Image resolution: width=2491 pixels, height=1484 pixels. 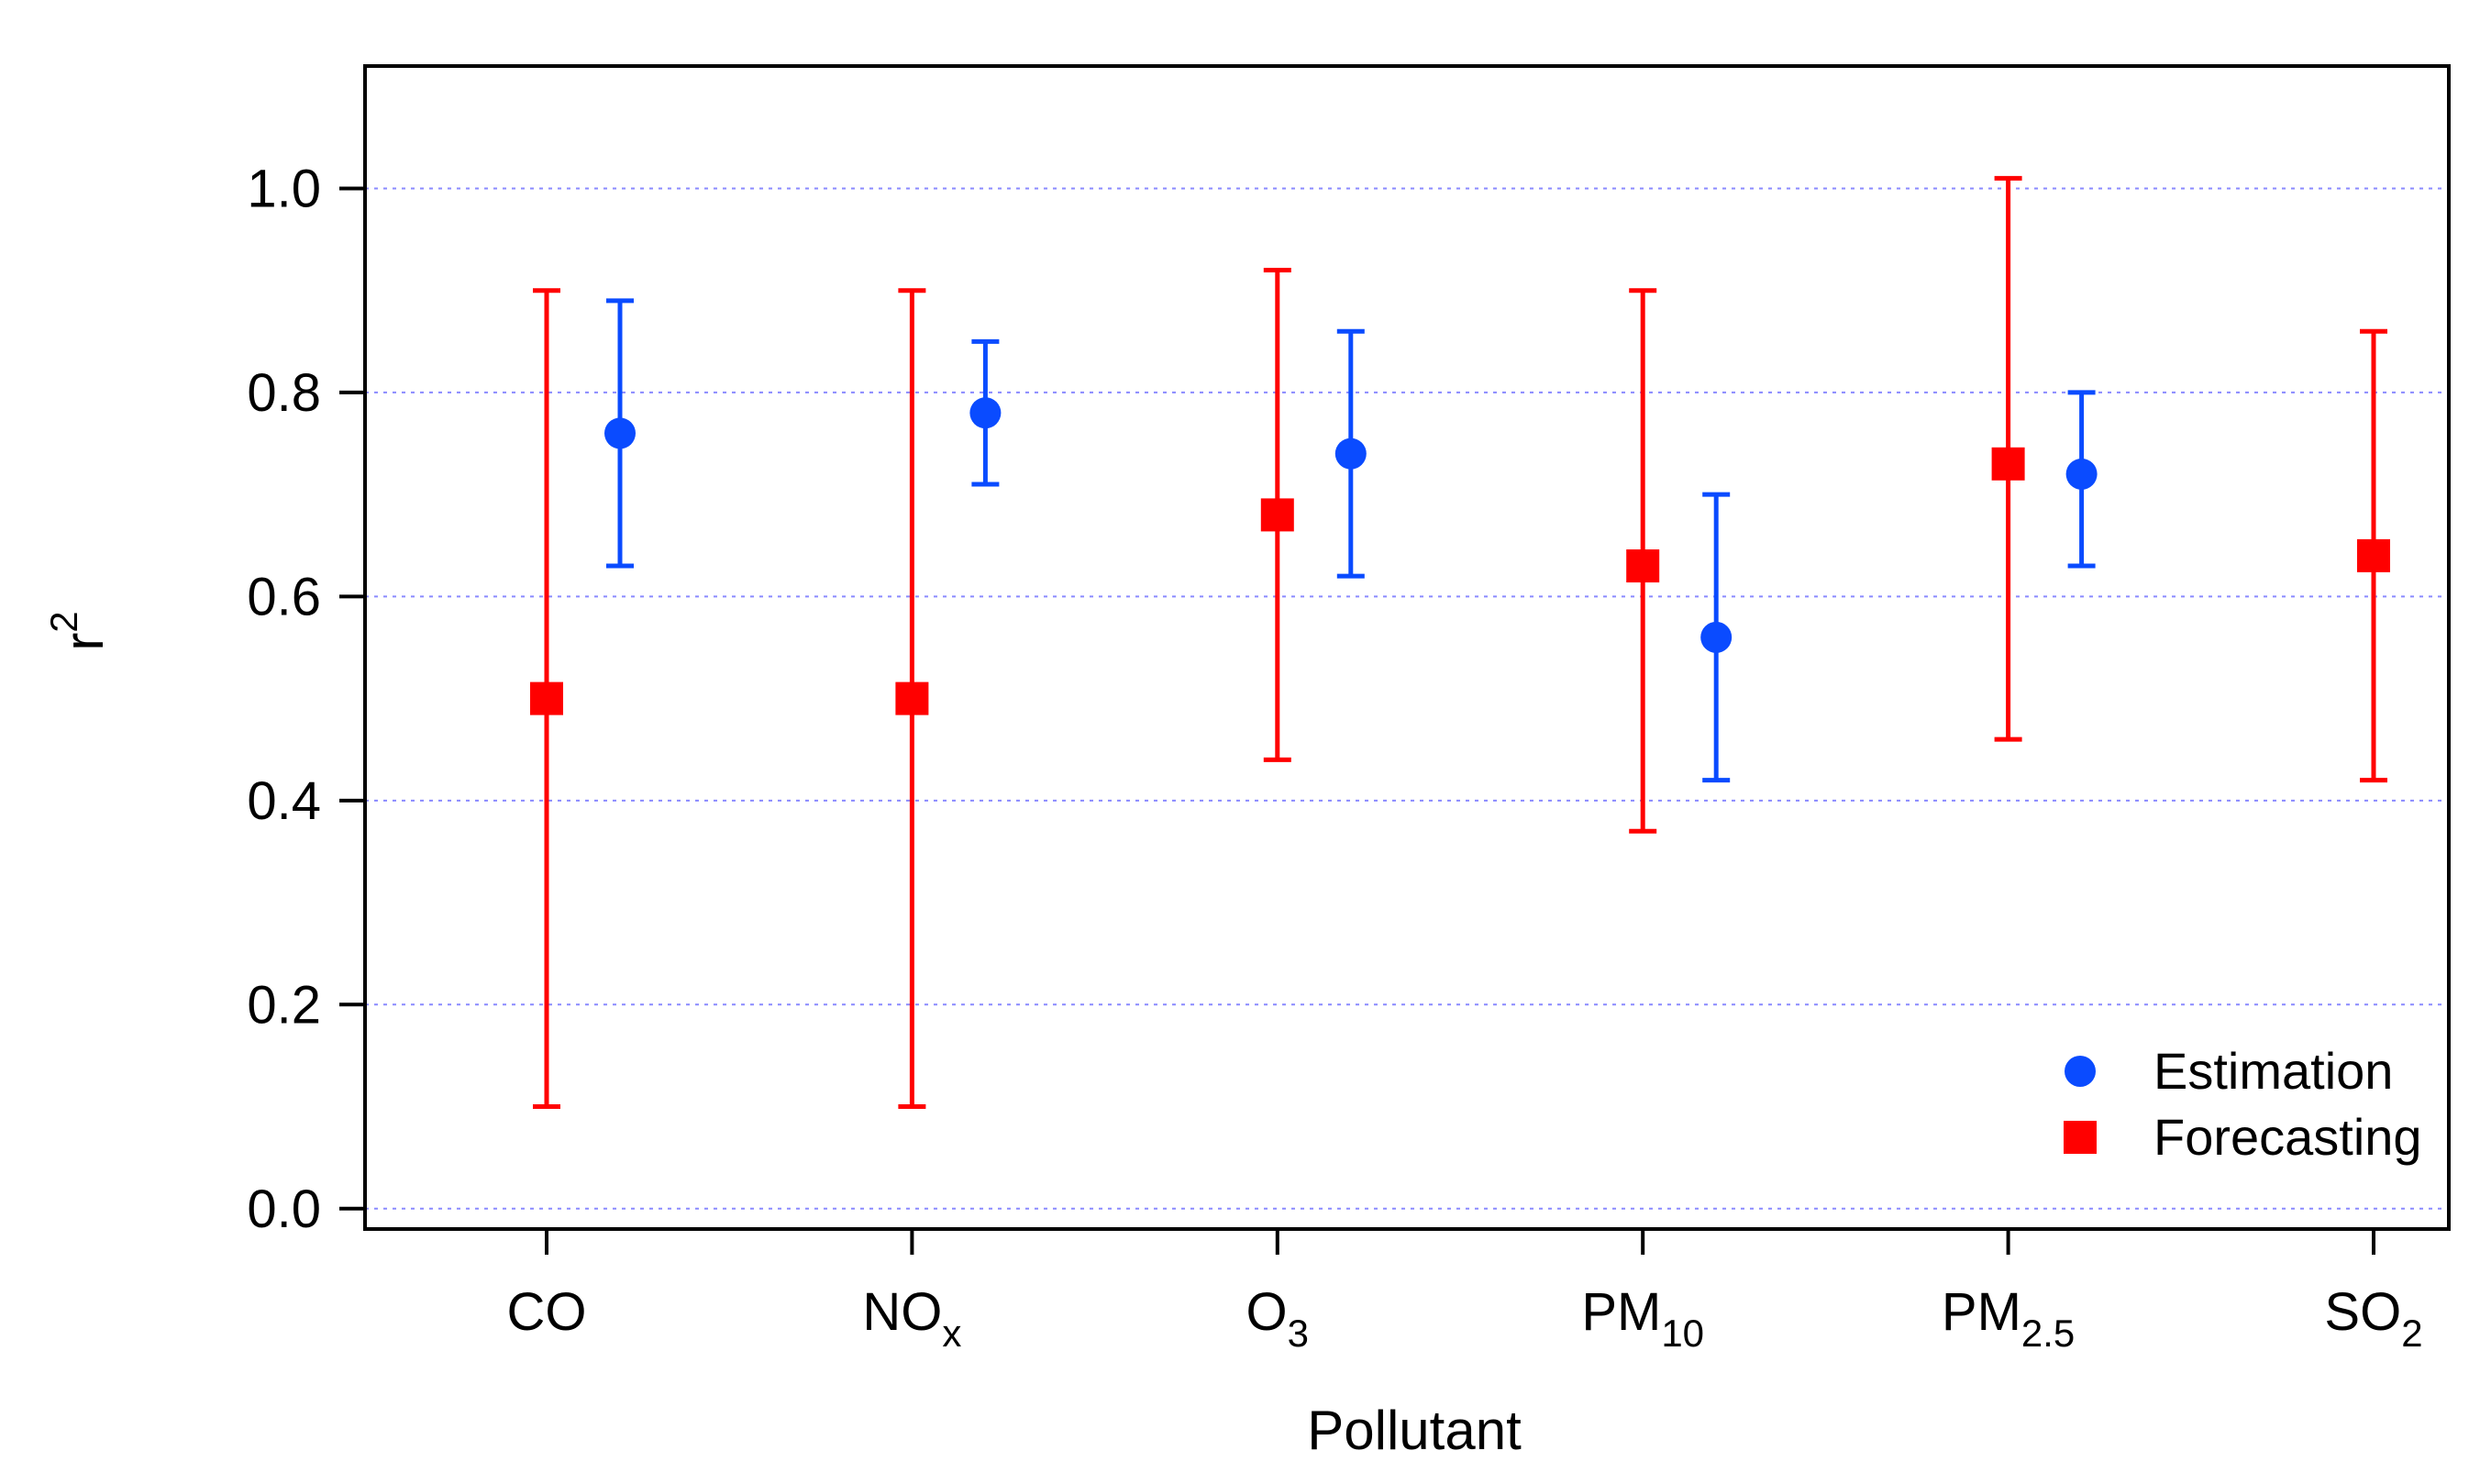 I want to click on legend-label-estimation: Estimation, so click(x=2273, y=1071).